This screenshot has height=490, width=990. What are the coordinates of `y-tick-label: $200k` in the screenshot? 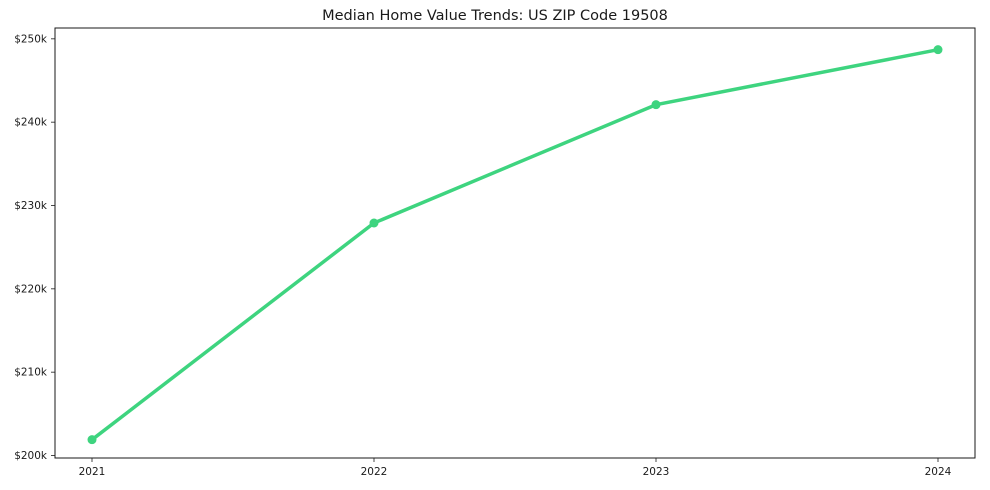 It's located at (31, 456).